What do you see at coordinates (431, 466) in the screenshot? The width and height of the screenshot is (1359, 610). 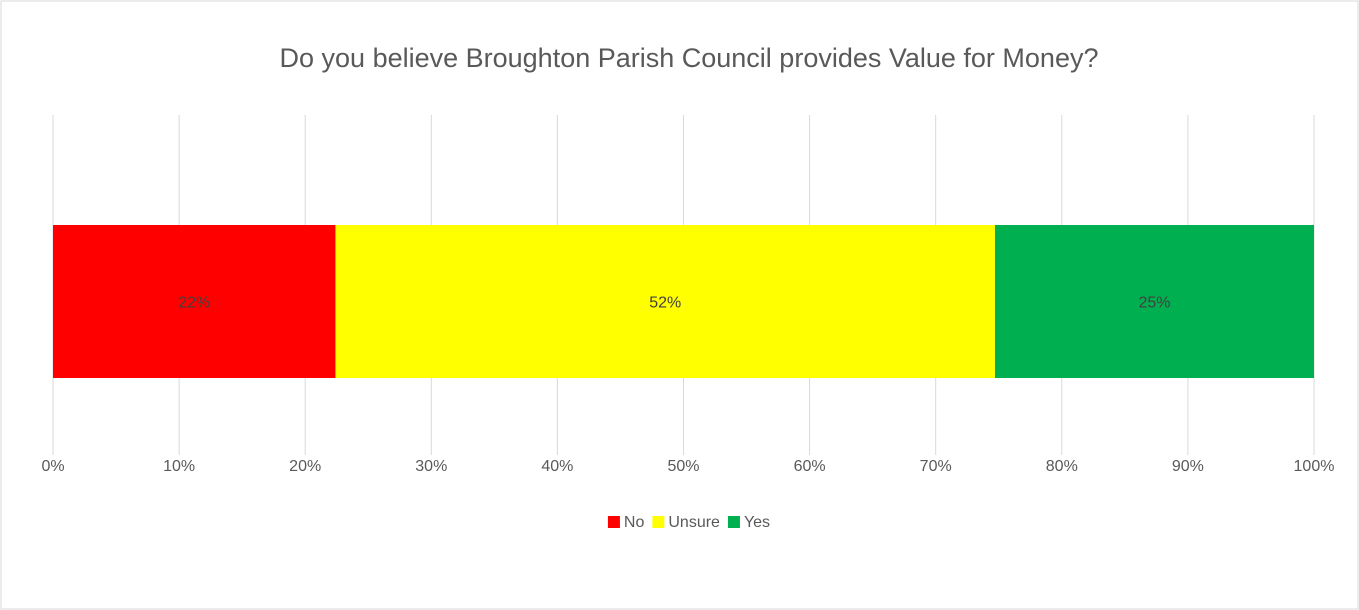 I see `x-tick-label: 30%` at bounding box center [431, 466].